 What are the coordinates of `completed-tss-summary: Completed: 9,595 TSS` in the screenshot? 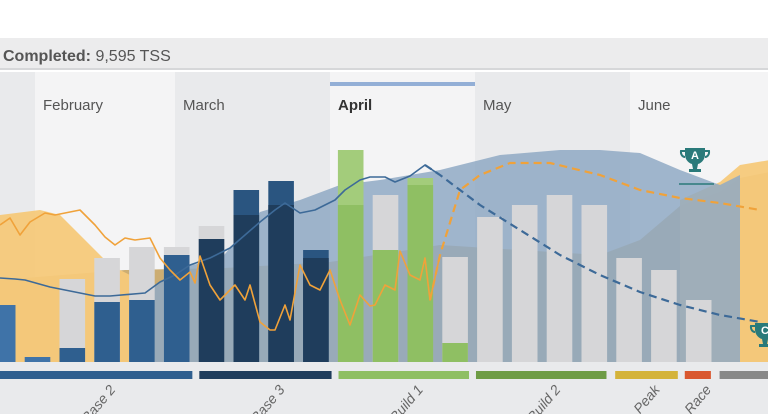 It's located at (87, 57).